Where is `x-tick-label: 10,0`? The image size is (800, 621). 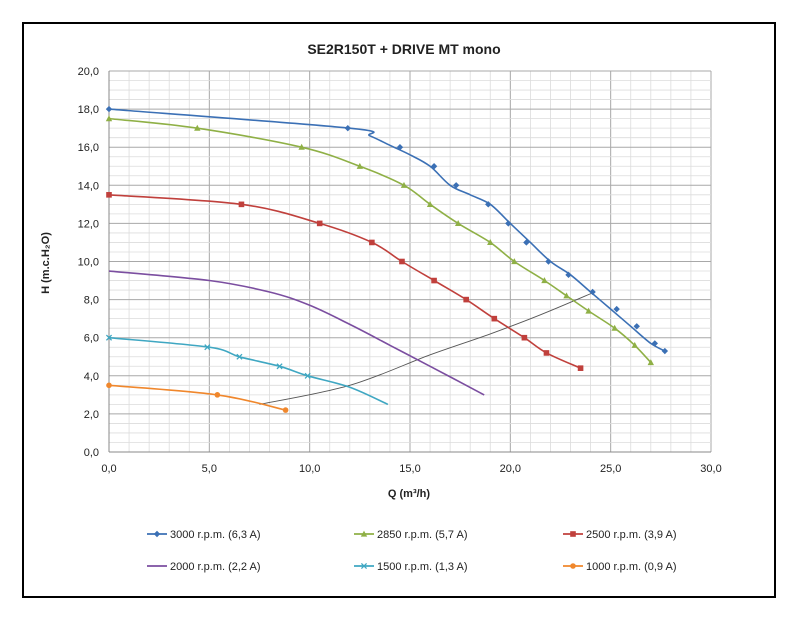 x-tick-label: 10,0 is located at coordinates (309, 469).